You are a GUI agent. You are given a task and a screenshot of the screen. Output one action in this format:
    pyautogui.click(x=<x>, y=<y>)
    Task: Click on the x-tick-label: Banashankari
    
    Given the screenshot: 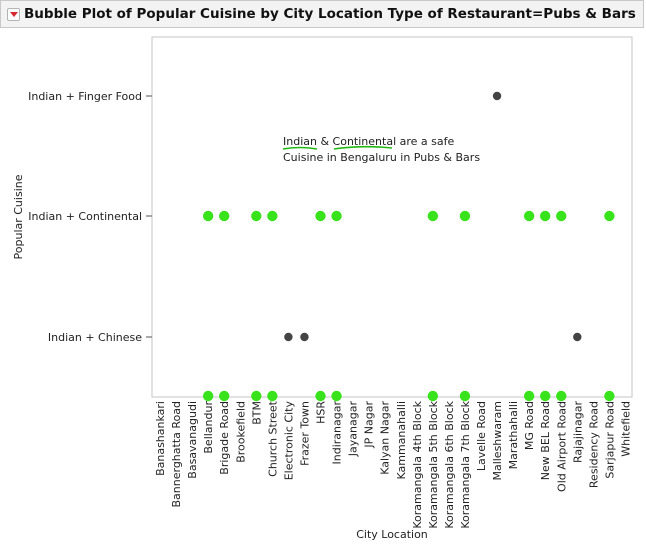 What is the action you would take?
    pyautogui.click(x=160, y=438)
    